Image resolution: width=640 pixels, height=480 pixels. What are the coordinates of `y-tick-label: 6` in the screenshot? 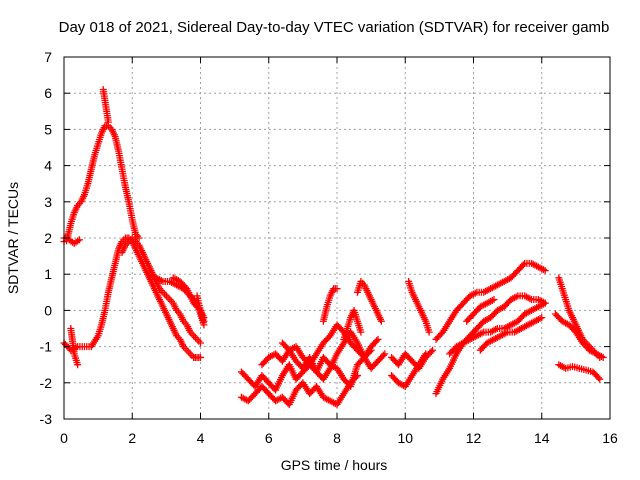 It's located at (48, 93).